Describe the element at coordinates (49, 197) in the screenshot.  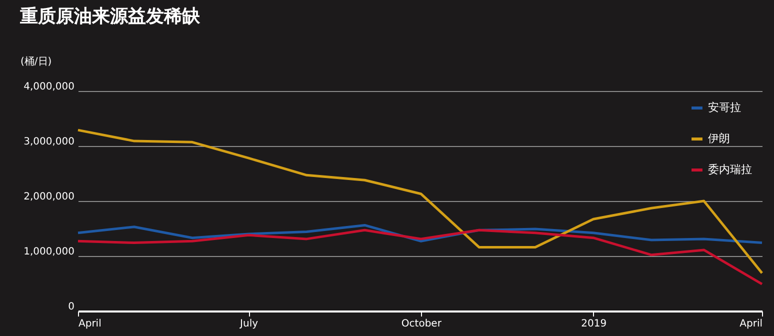
I see `y-tick-label: 2,000,000` at that location.